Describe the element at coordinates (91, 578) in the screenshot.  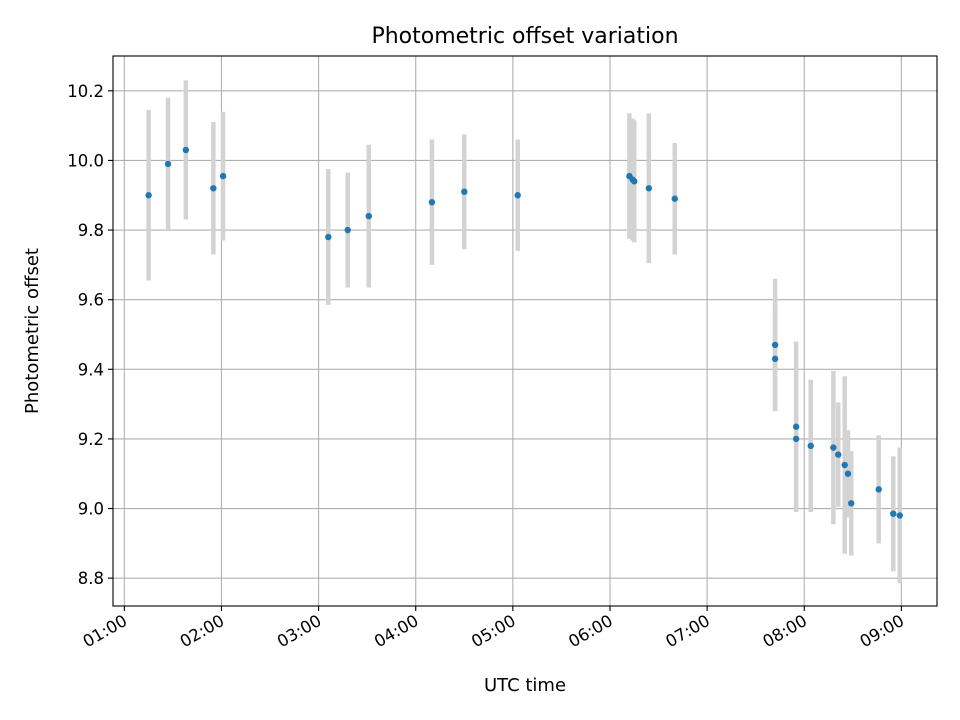
I see `y-tick-label: 8.8` at that location.